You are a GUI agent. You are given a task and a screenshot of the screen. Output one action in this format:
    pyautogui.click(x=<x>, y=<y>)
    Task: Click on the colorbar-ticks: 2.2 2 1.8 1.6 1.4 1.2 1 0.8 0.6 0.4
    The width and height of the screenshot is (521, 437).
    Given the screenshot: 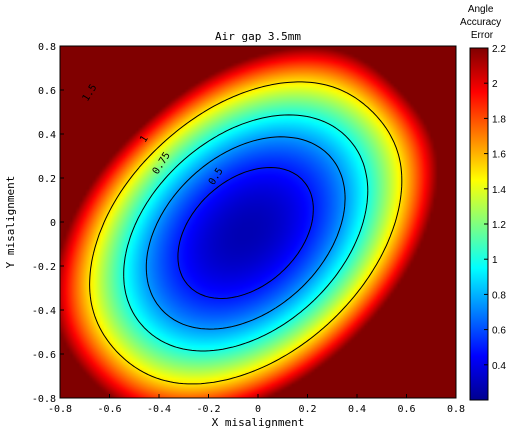 What is the action you would take?
    pyautogui.click(x=495, y=208)
    